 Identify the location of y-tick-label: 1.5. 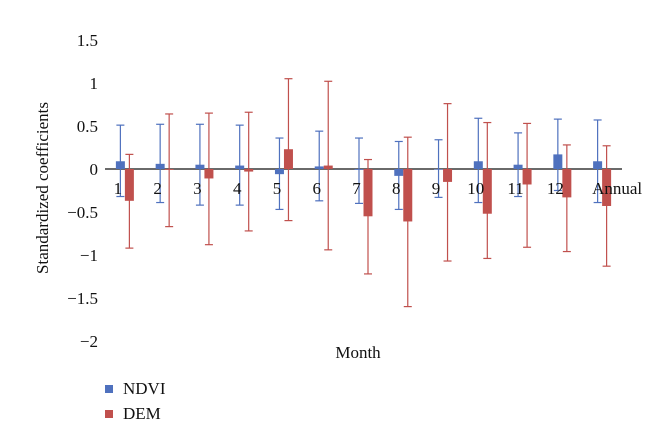
(87, 40).